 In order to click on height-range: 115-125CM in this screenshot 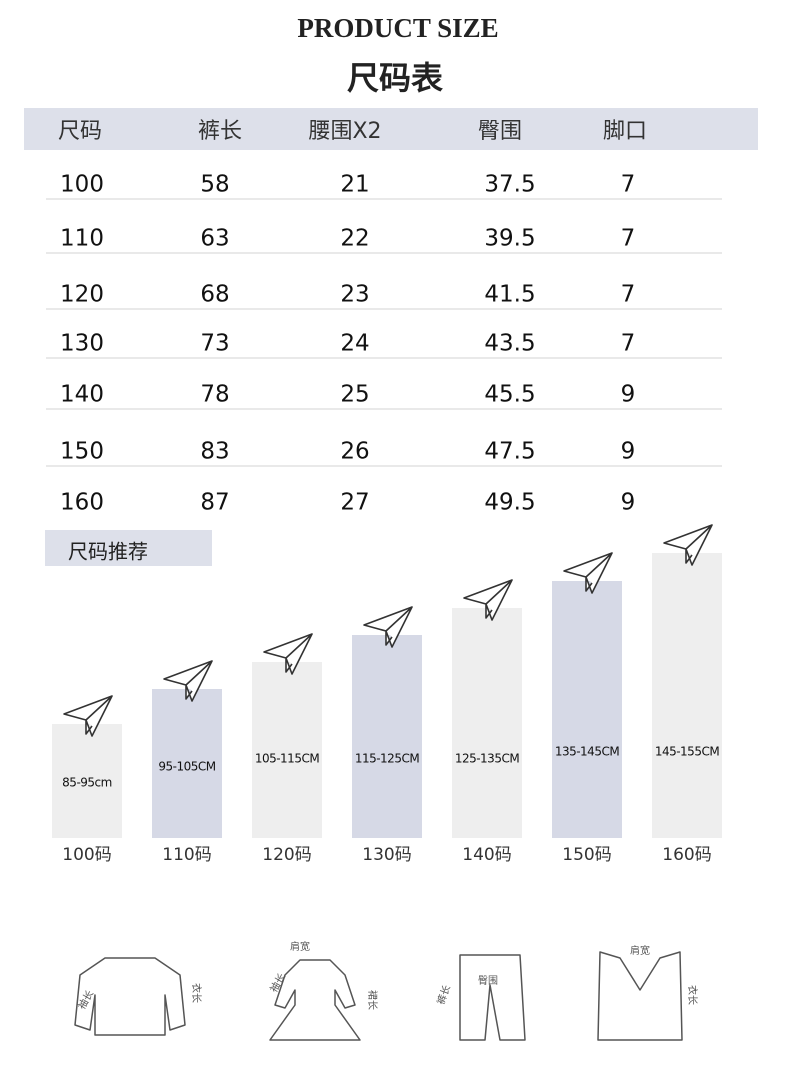, I will do `click(387, 759)`.